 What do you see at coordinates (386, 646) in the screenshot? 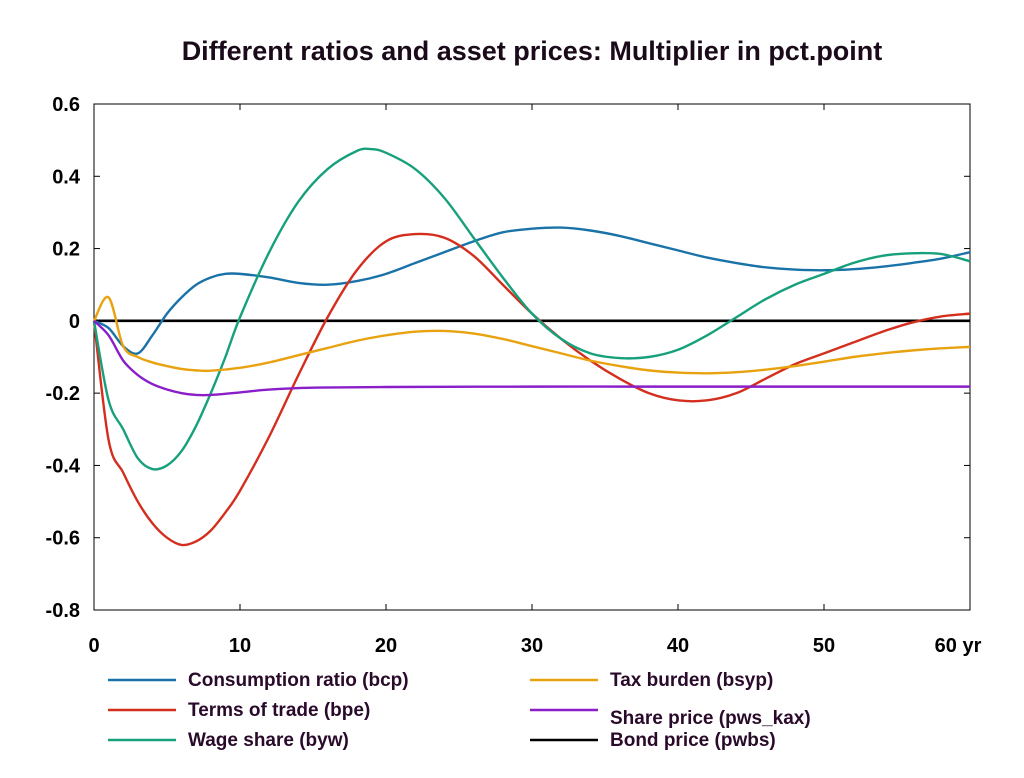
I see `x-tick-label: 20` at bounding box center [386, 646].